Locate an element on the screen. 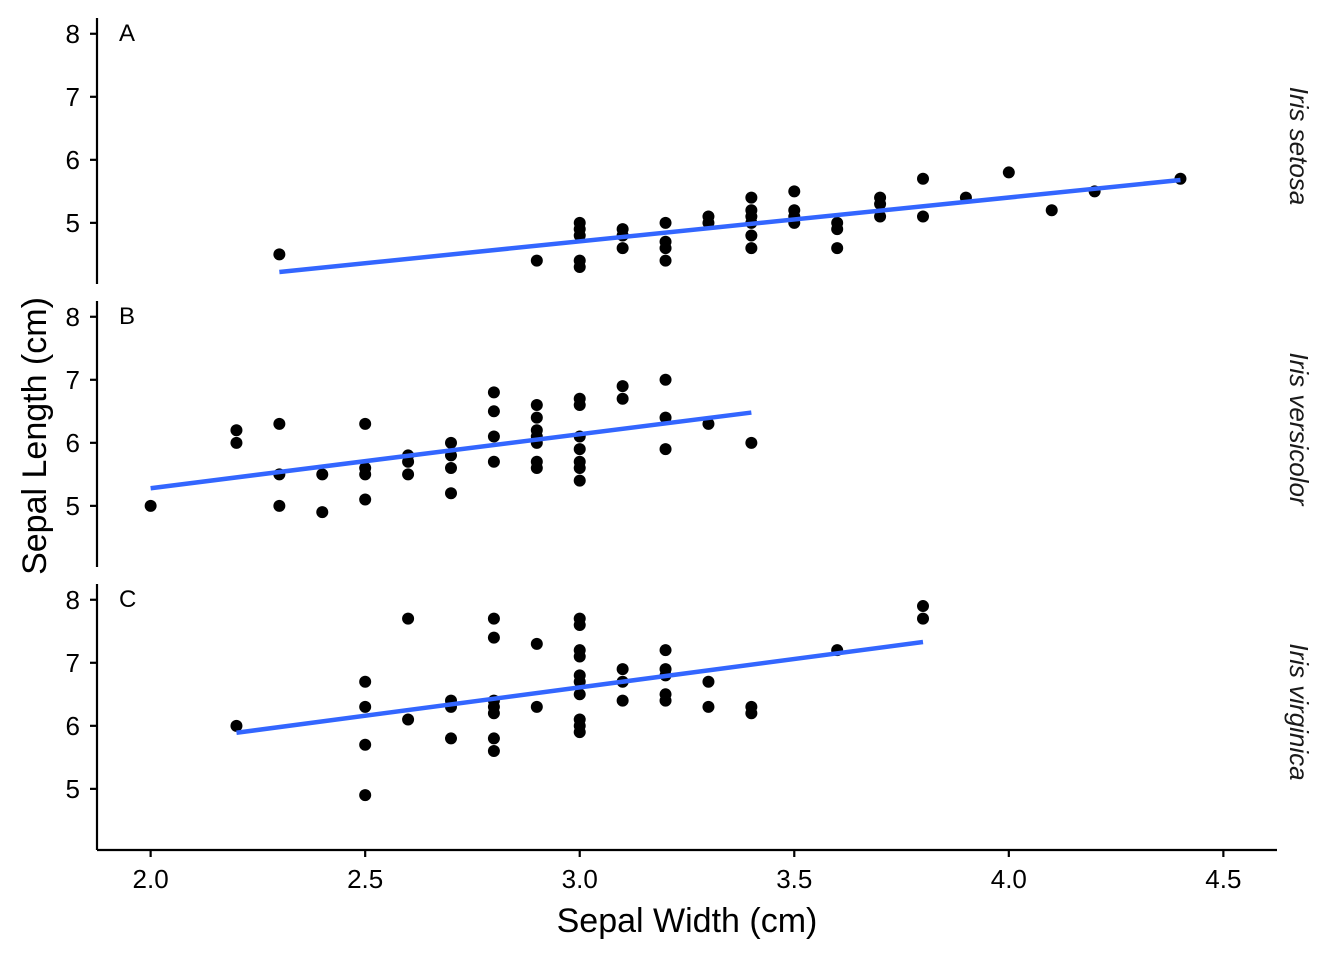  strip-label: Iris versicolor is located at coordinates (1299, 429).